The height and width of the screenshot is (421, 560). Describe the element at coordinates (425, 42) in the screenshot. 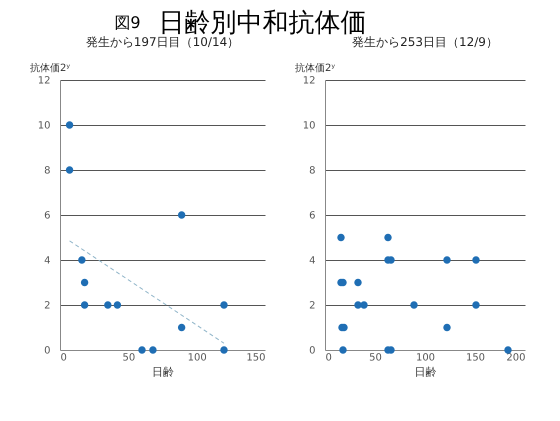

I see `chart-title: 発生から253日目（12/9）` at that location.